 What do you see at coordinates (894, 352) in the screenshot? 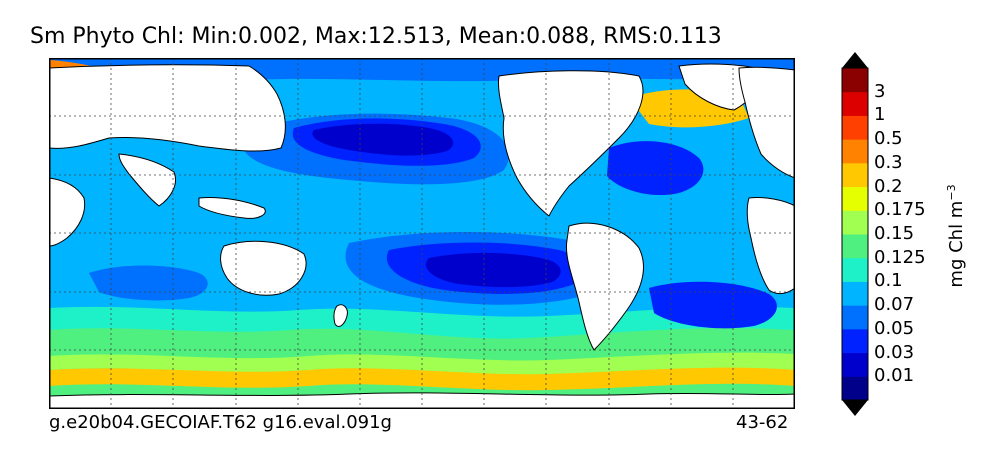
I see `colorbar-tick-label: 0.03` at bounding box center [894, 352].